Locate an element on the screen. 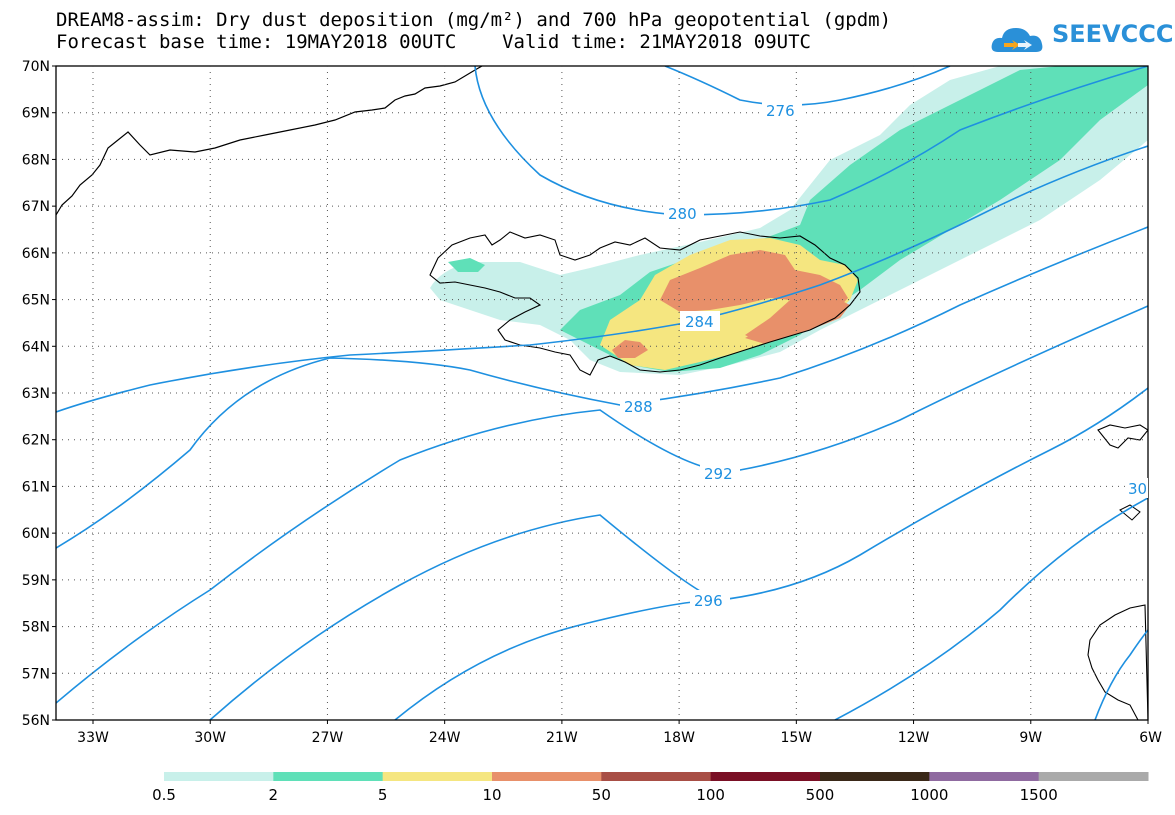 This screenshot has width=1175, height=815. scotland-coastline is located at coordinates (1117, 662).